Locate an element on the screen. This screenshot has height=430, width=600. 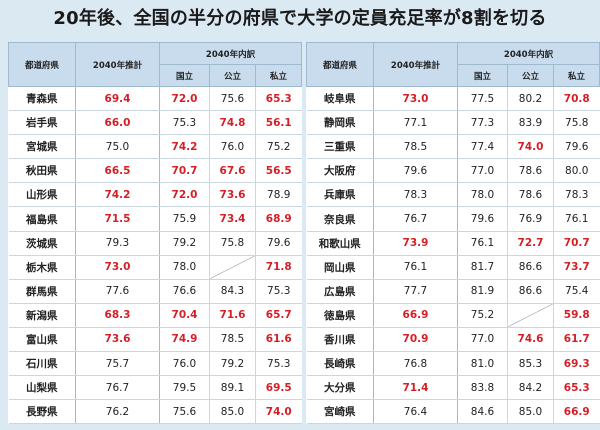
national-cell: 76.1 is located at coordinates (482, 243).